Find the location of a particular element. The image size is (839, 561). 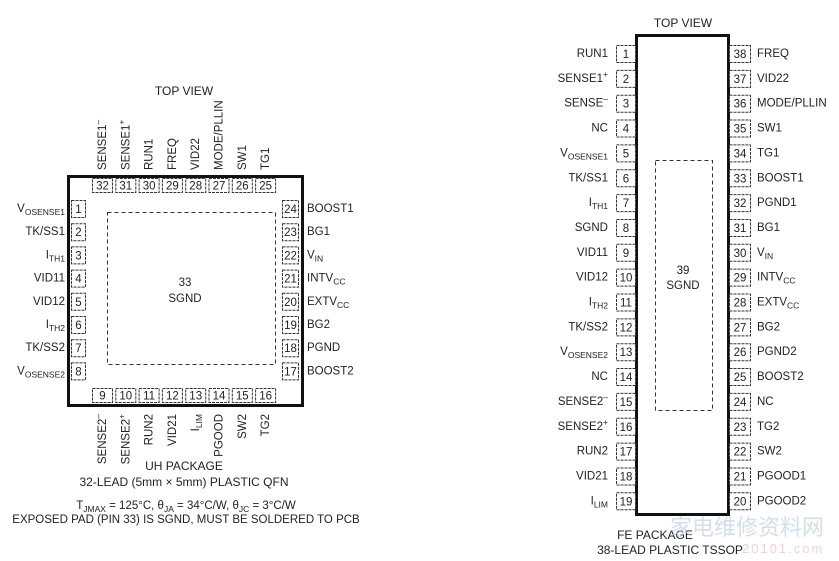

pin-label: VOSENSE1 is located at coordinates (41, 210).